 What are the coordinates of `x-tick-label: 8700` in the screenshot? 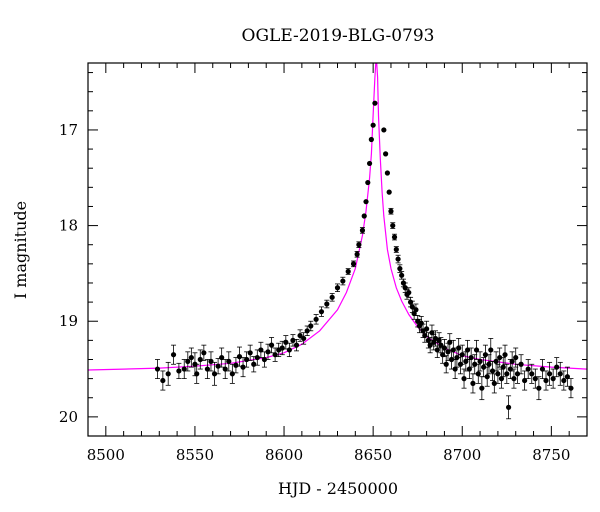 It's located at (462, 455).